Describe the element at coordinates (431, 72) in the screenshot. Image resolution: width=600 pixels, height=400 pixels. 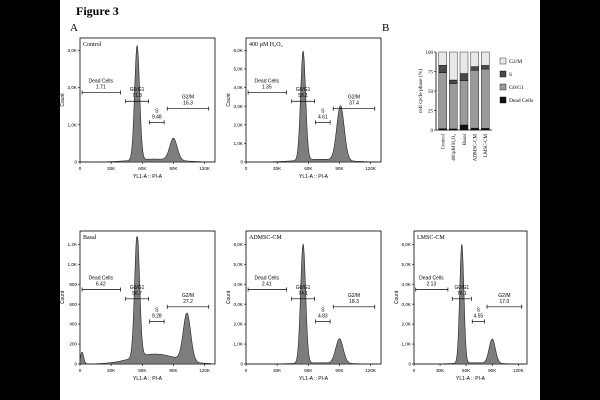
I see `y-tick-label: 75` at that location.